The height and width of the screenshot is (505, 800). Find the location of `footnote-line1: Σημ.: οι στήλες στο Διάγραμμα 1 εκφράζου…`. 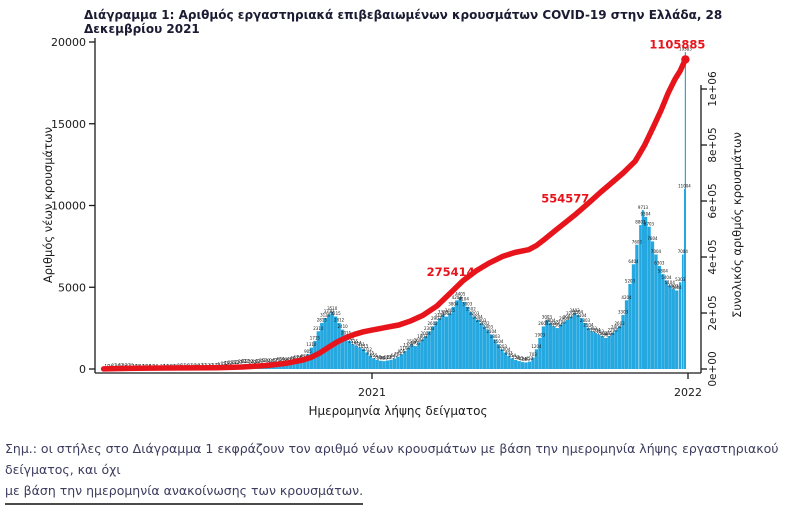

footnote-line1: Σημ.: οι στήλες στο Διάγραμμα 1 εκφράζου… is located at coordinates (401, 459).